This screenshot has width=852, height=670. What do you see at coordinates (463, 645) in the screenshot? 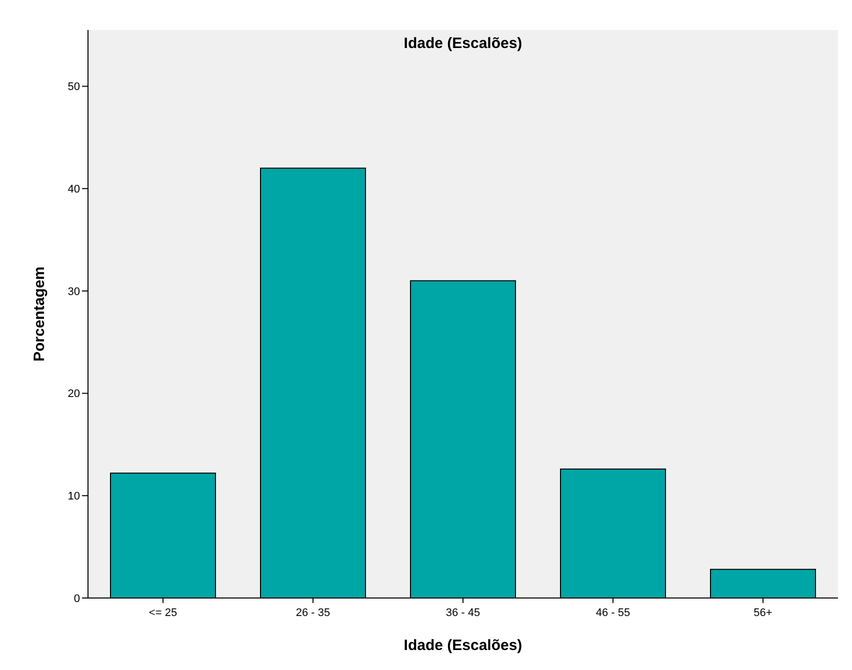
I see `x-axis-title: Idade (Escalões)` at bounding box center [463, 645].